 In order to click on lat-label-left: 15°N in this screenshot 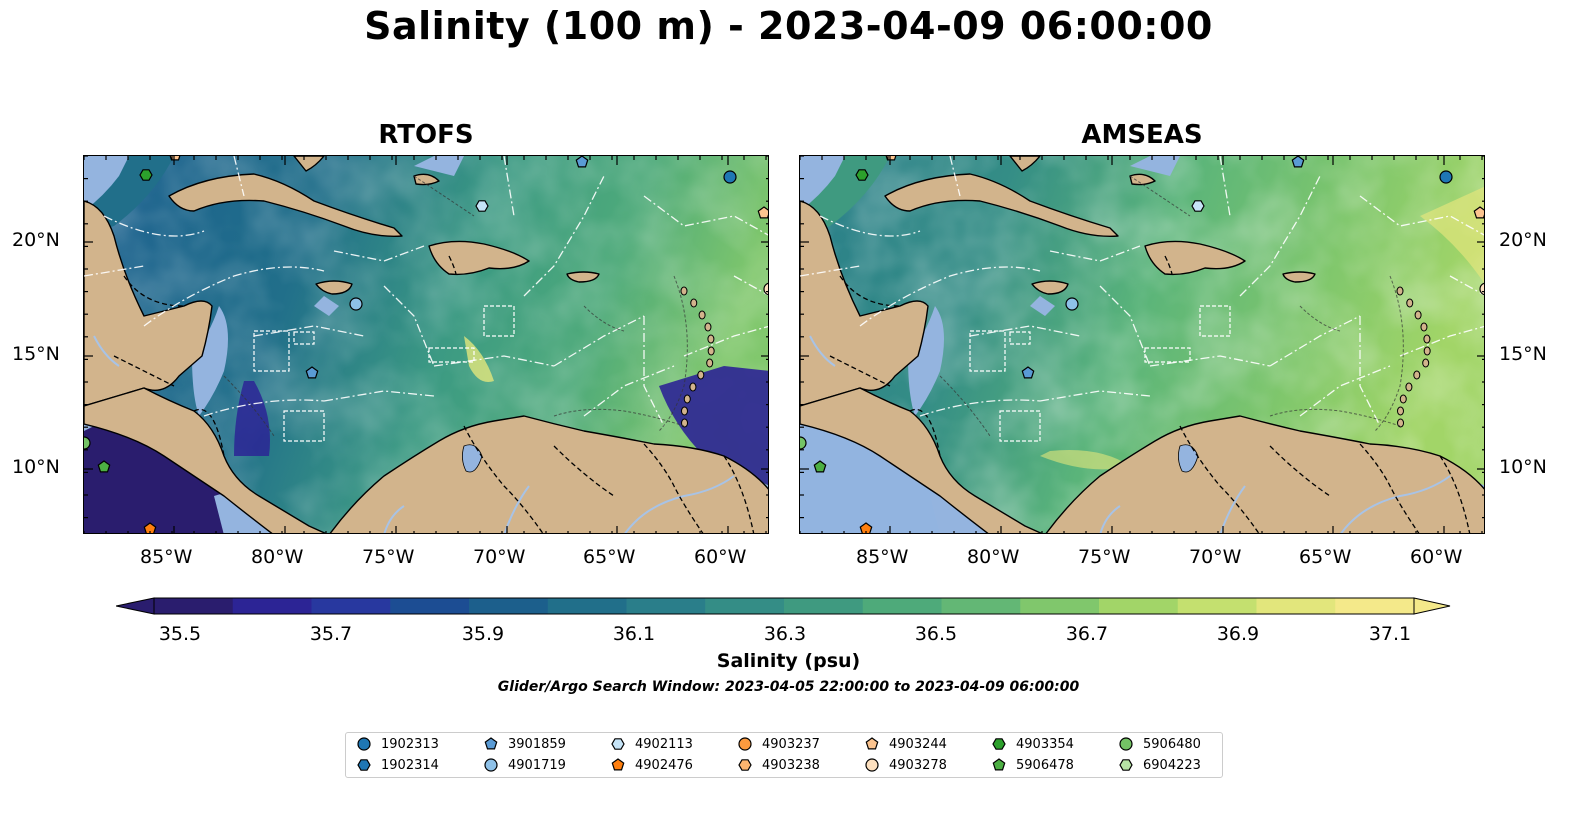, I will do `click(36, 354)`.